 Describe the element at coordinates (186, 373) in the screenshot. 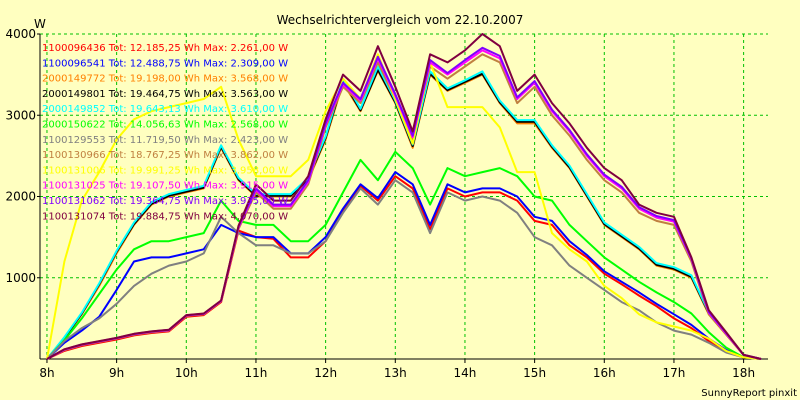

I see `x-tick-label-2: 10h` at that location.